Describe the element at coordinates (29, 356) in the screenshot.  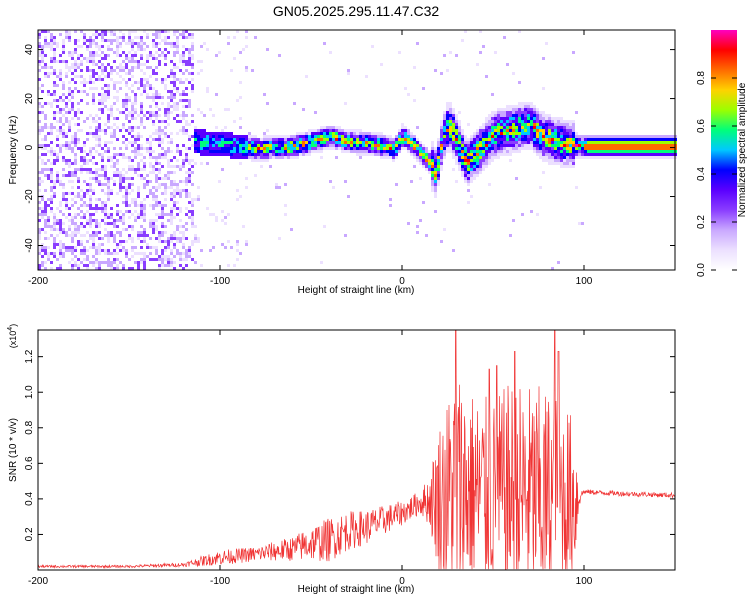
I see `snr-y-tick-label: 1.2` at that location.